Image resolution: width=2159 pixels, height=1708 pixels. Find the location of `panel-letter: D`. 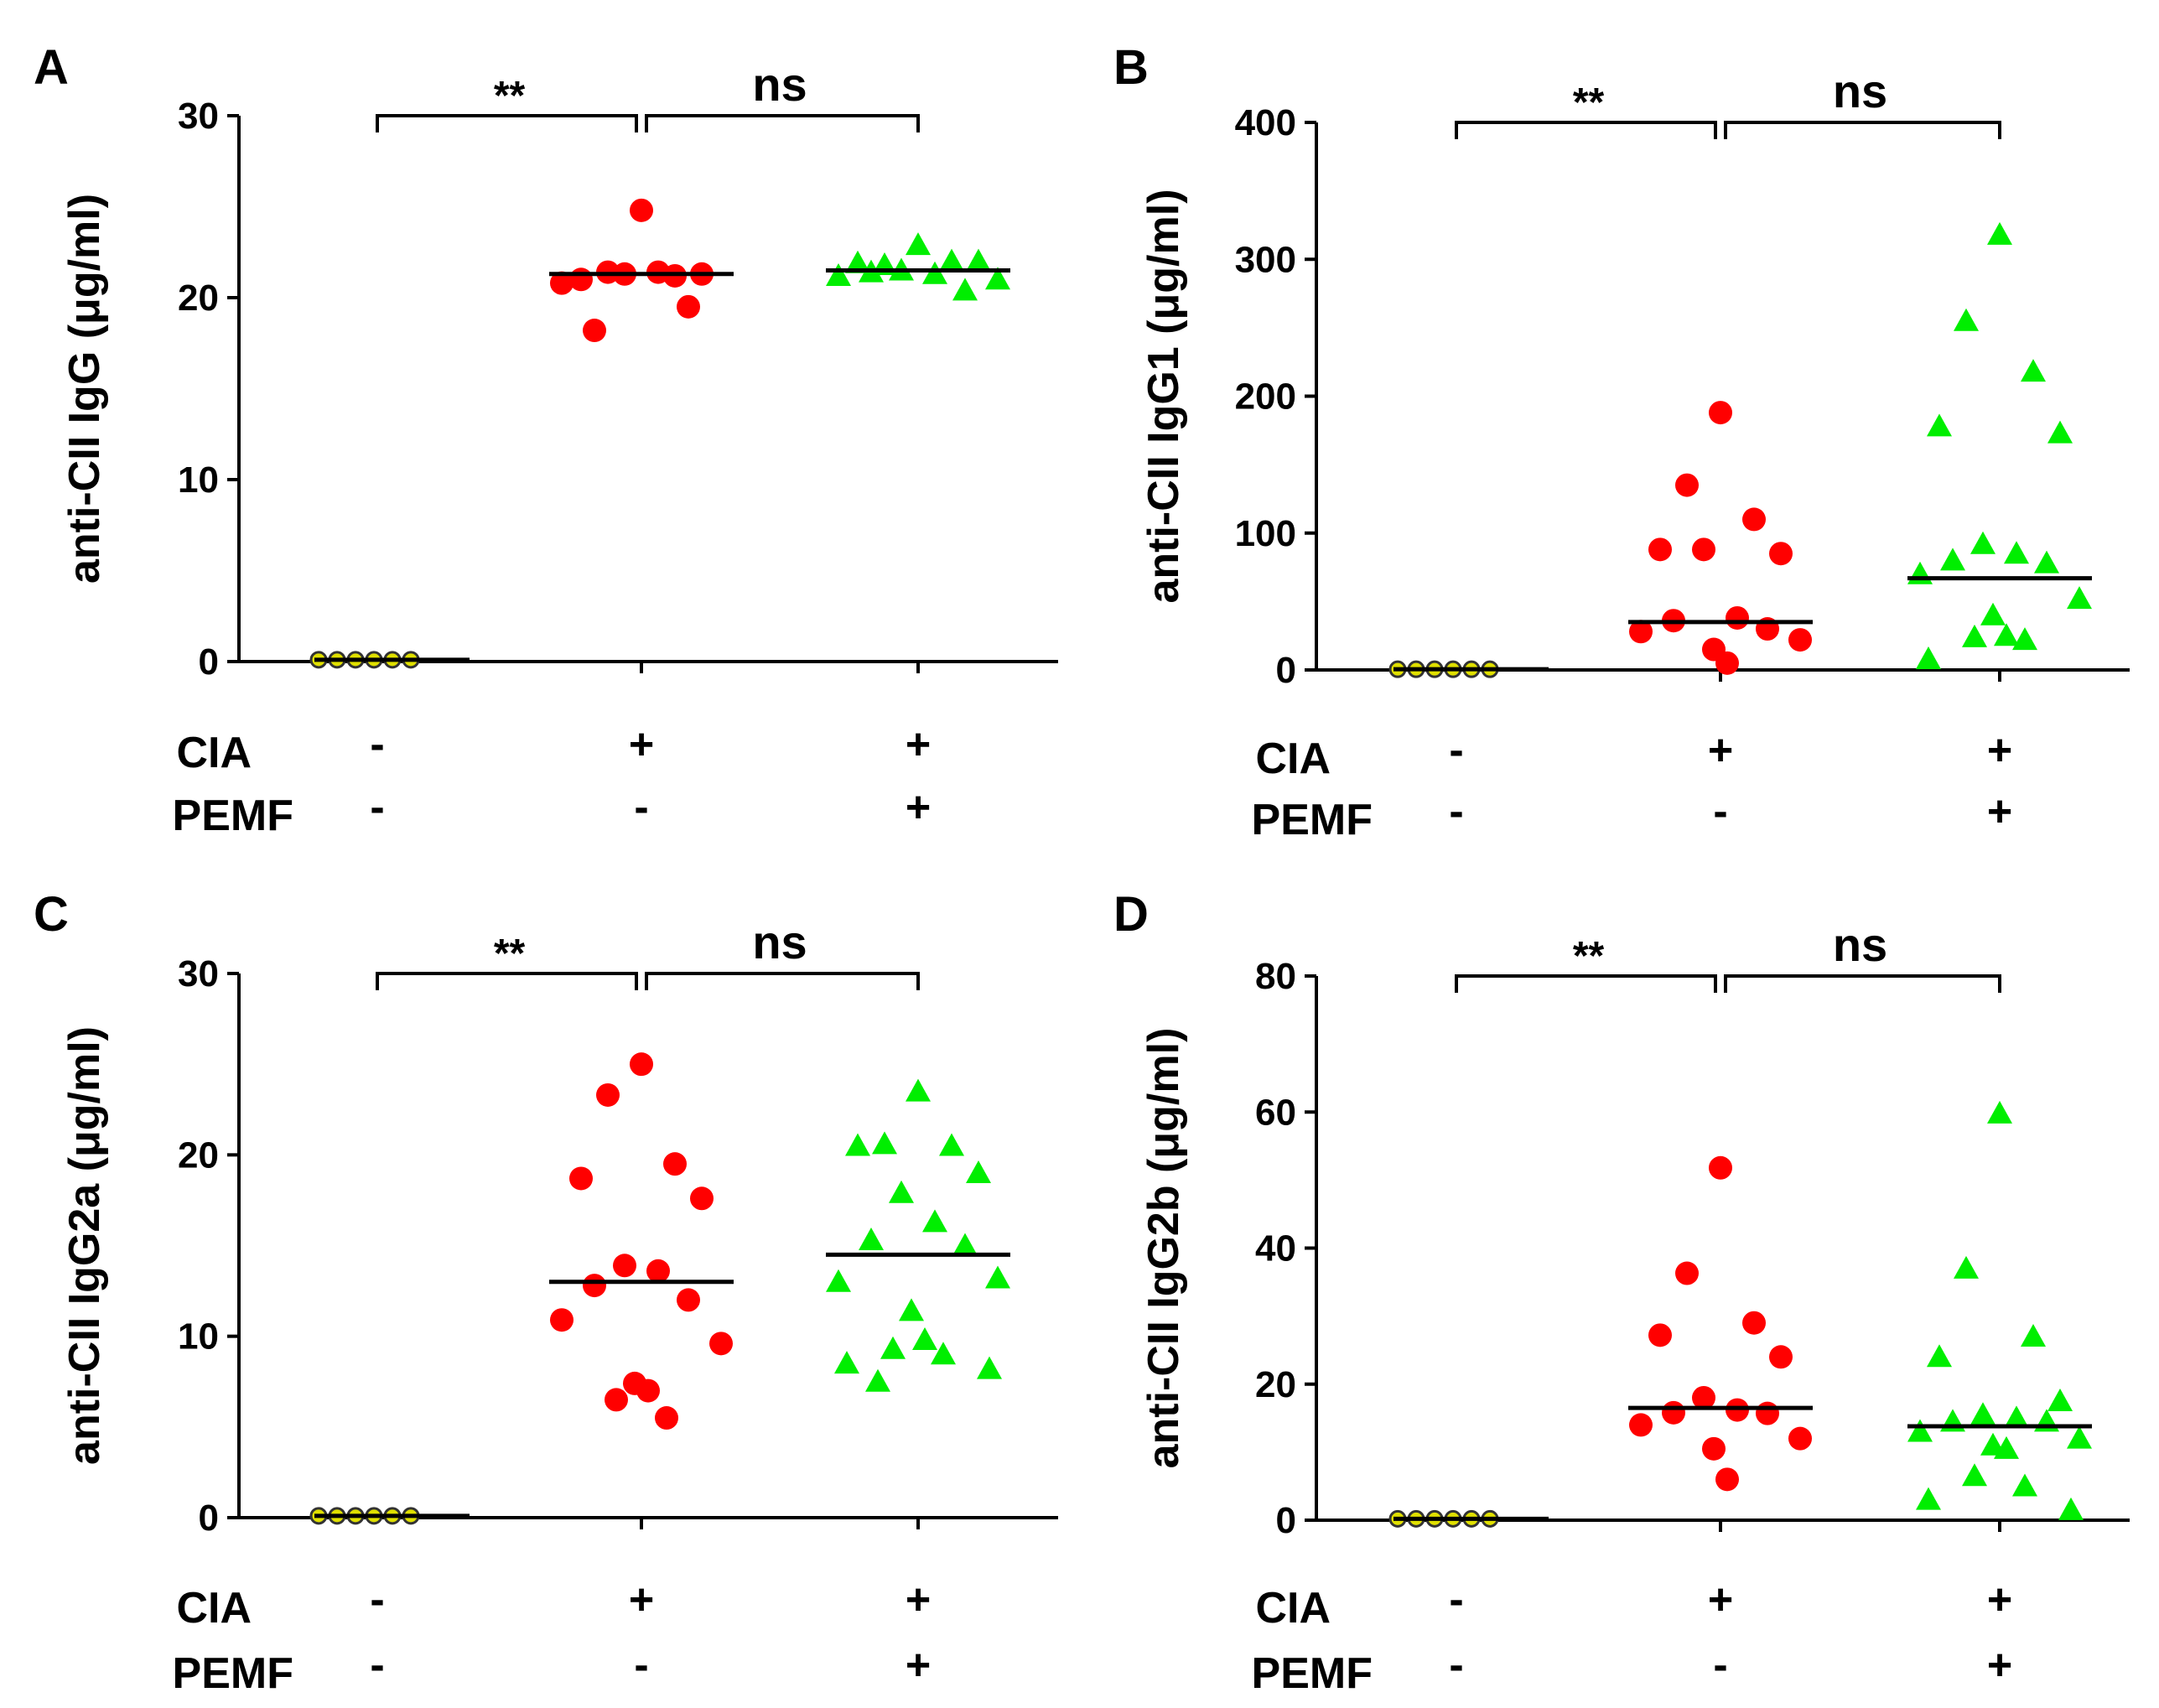

panel-letter: D is located at coordinates (1131, 915).